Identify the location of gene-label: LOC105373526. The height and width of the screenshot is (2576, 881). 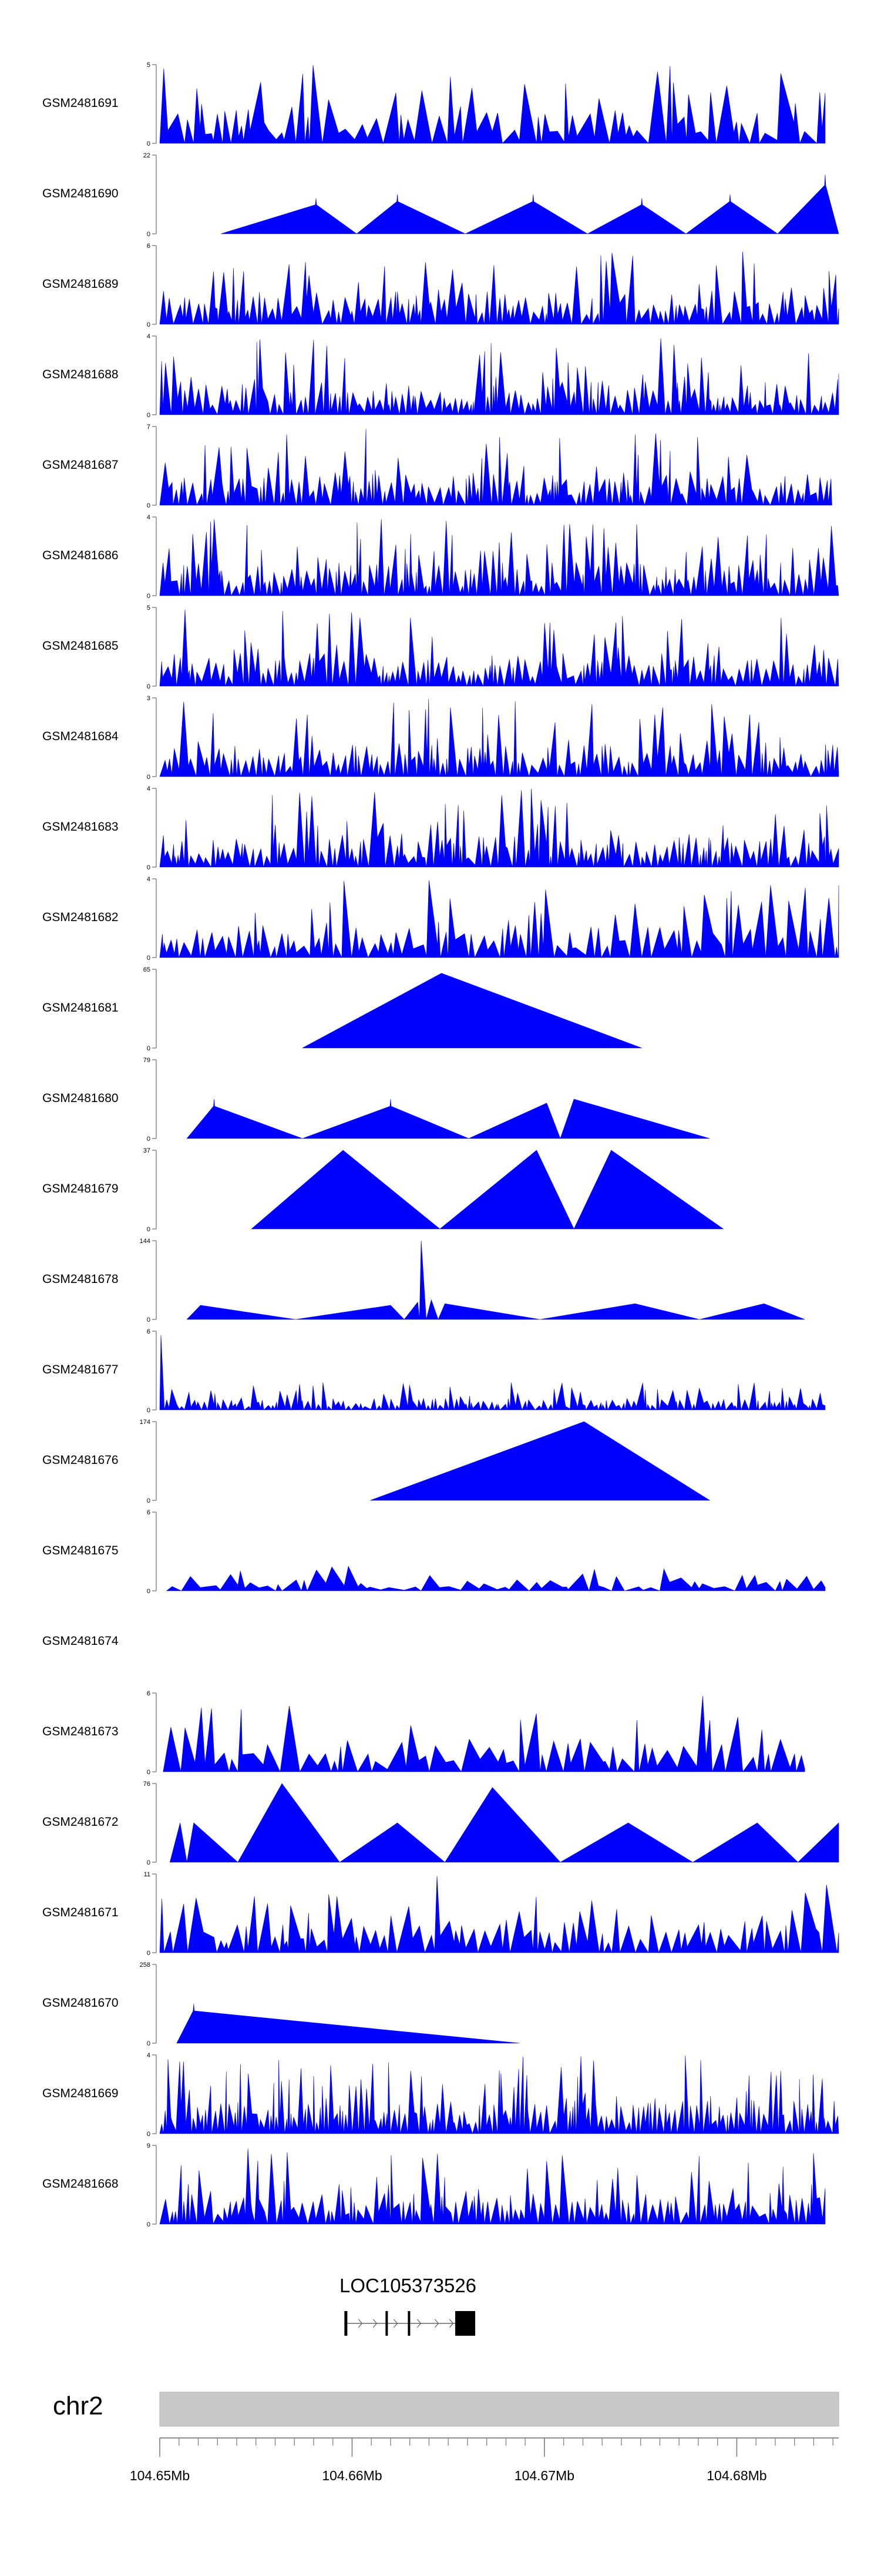
(407, 2285).